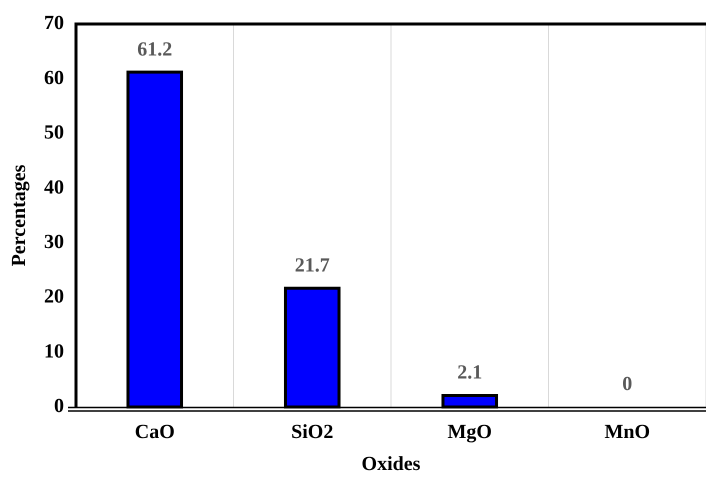 This screenshot has height=477, width=706. What do you see at coordinates (627, 432) in the screenshot?
I see `x-tick-label: MnO` at bounding box center [627, 432].